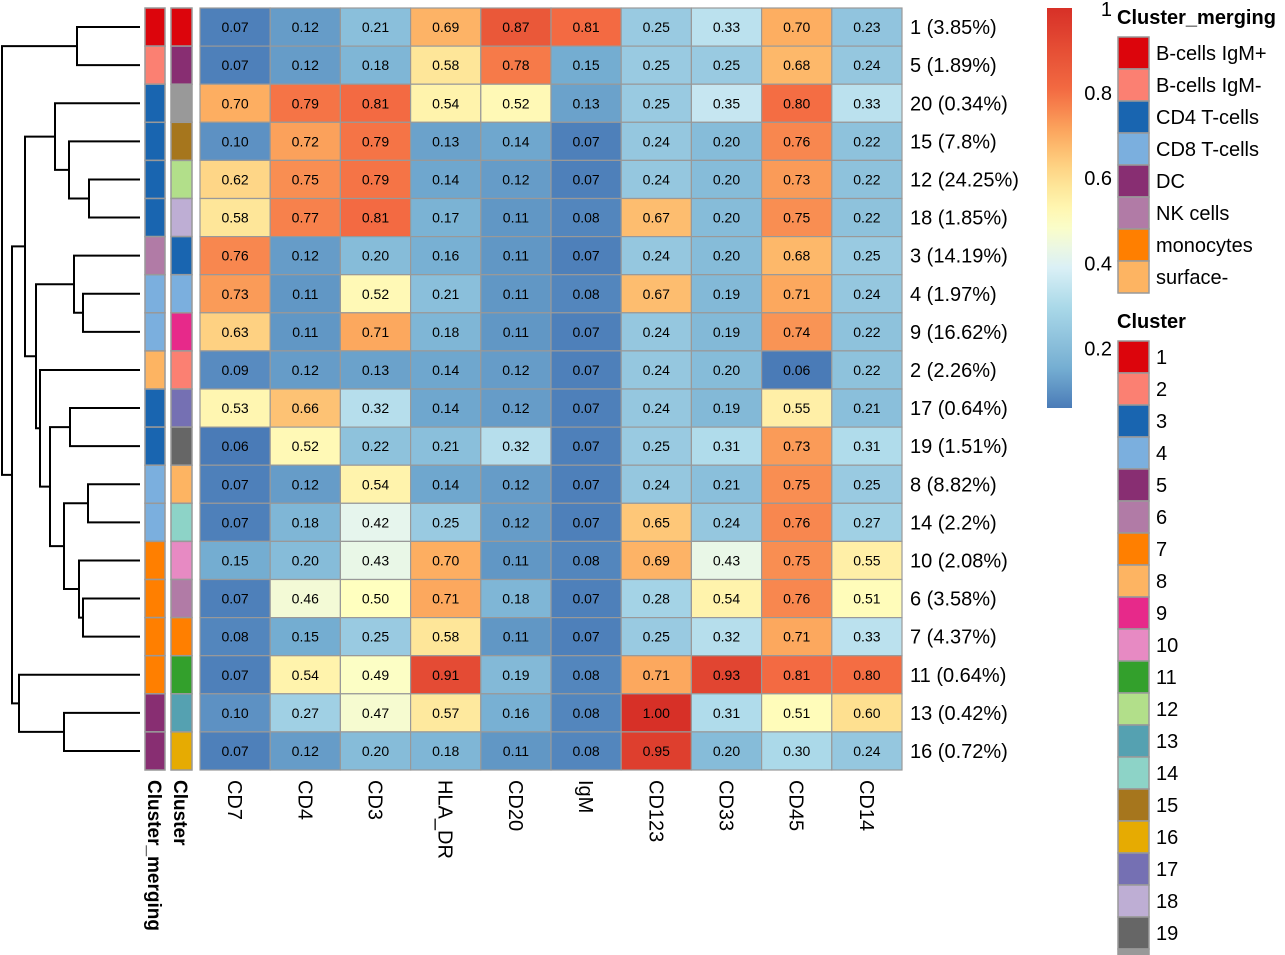  I want to click on row-label: 18 (1.85%), so click(959, 219).